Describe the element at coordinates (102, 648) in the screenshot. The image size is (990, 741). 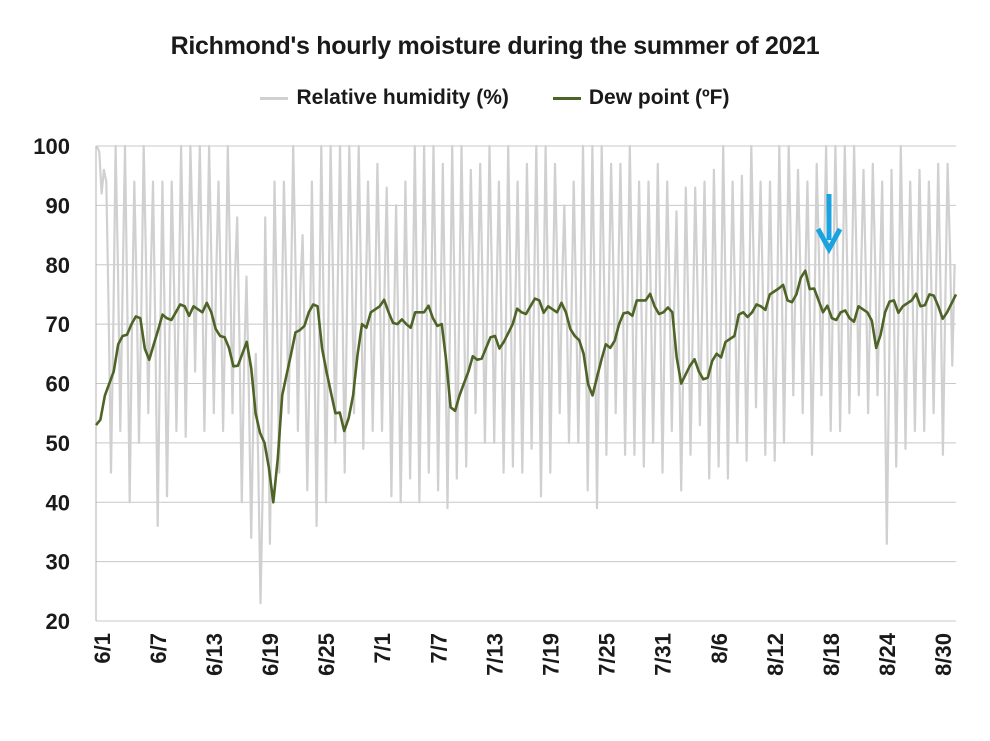
I see `x-tick-label: 6/1` at that location.